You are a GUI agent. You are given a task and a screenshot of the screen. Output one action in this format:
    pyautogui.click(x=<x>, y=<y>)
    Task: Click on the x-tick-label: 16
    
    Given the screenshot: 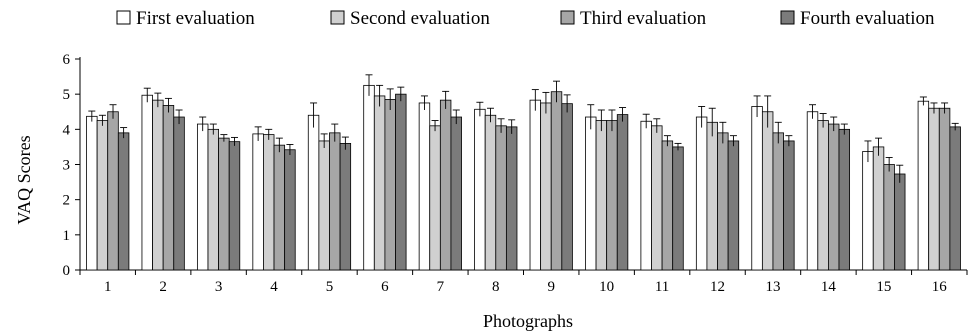 What is the action you would take?
    pyautogui.click(x=940, y=287)
    